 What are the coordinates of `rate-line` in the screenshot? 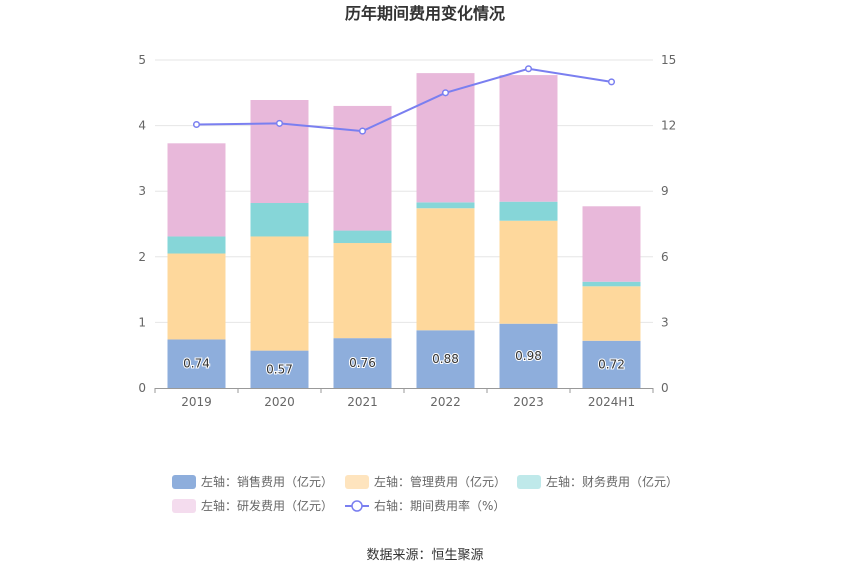 It's located at (404, 100).